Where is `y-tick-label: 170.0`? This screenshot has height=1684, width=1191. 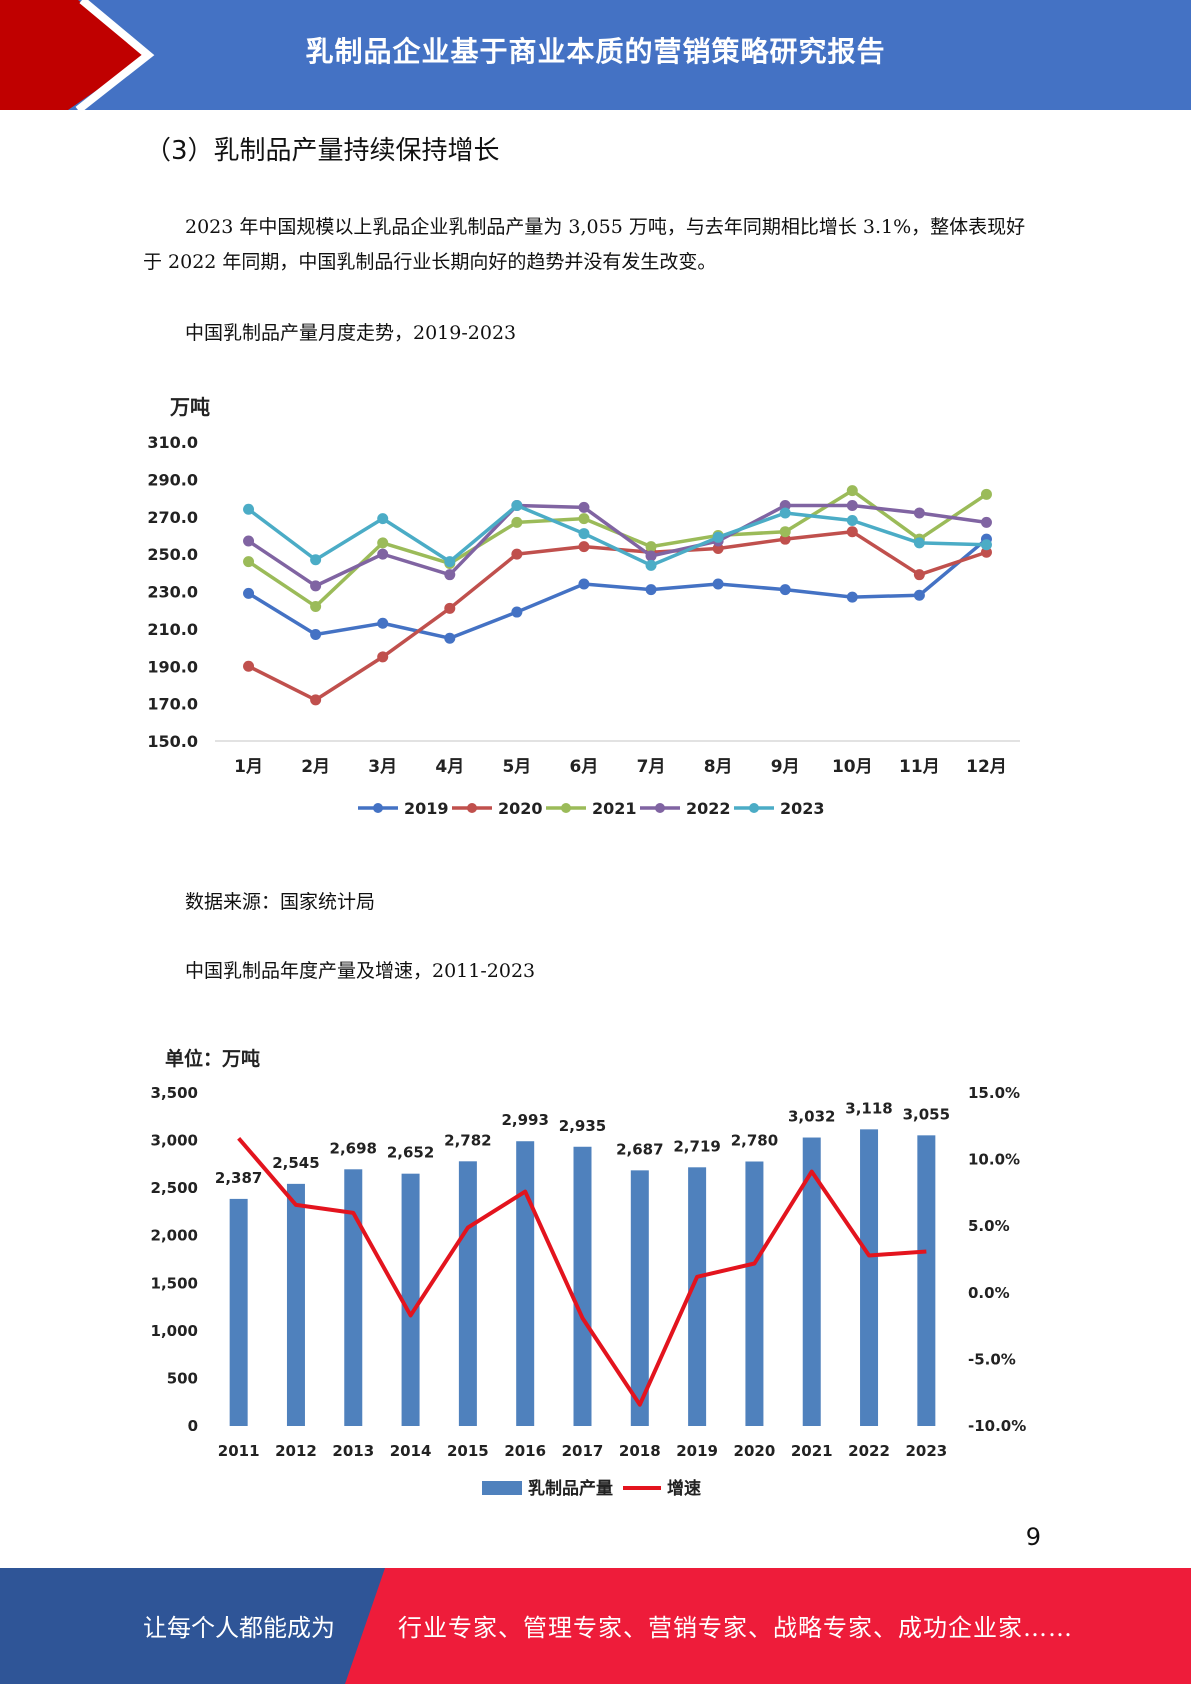
y-tick-label: 170.0 is located at coordinates (172, 704).